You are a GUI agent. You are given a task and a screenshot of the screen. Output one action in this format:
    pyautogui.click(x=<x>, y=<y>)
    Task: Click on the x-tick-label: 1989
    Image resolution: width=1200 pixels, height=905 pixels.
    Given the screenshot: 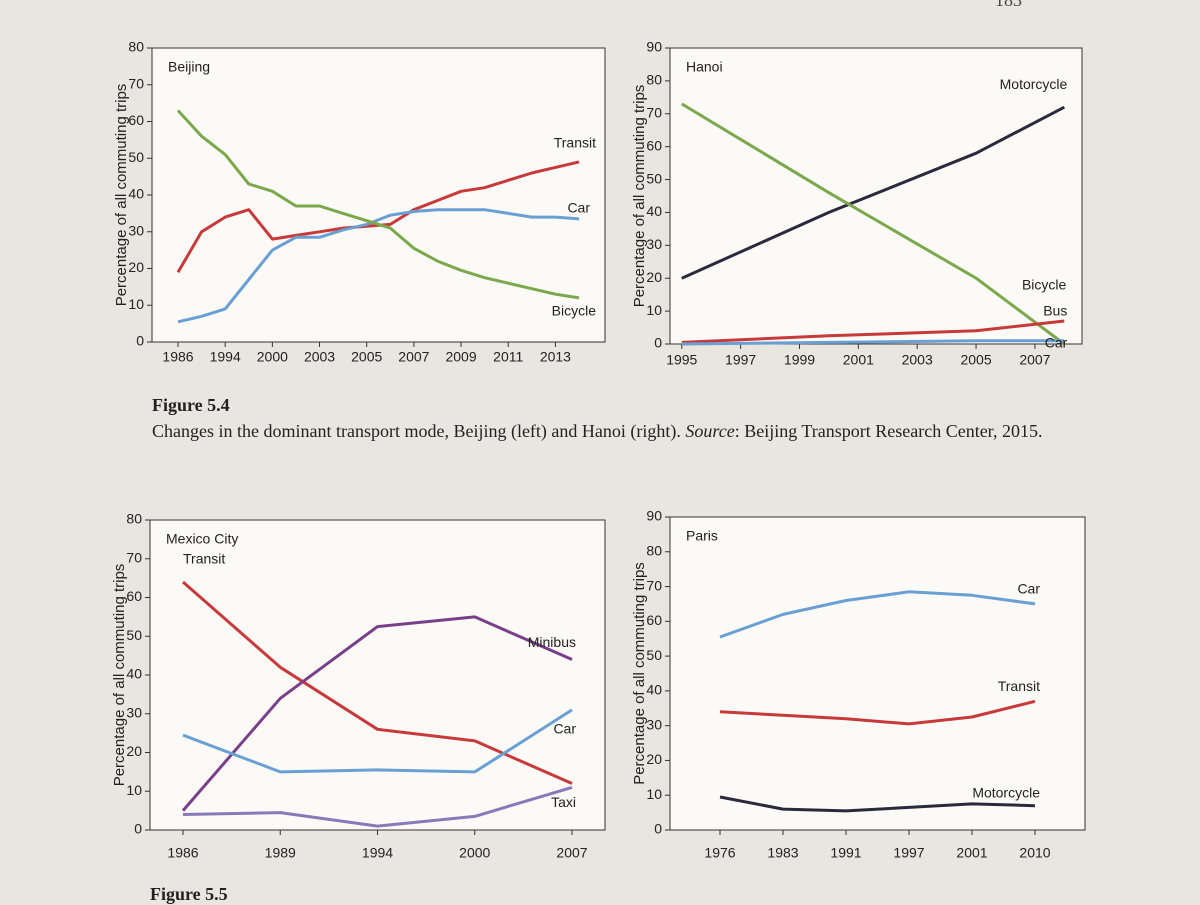 What is the action you would take?
    pyautogui.click(x=280, y=853)
    